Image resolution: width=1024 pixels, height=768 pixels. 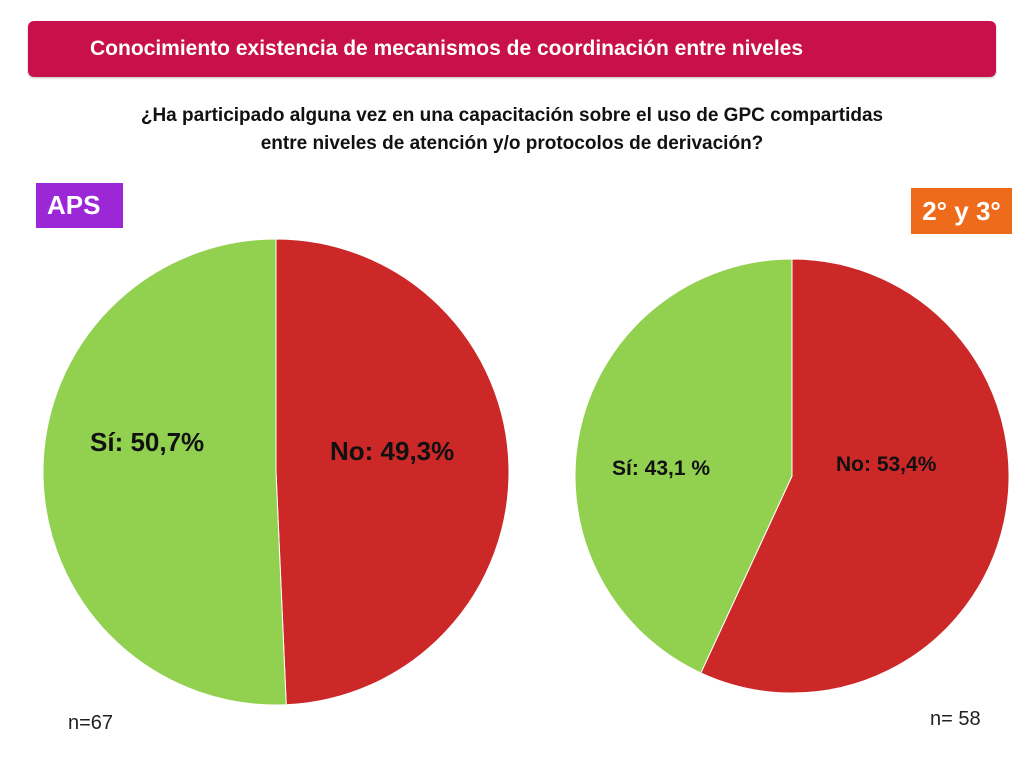 What do you see at coordinates (955, 719) in the screenshot?
I see `level-sample-size: n= 58` at bounding box center [955, 719].